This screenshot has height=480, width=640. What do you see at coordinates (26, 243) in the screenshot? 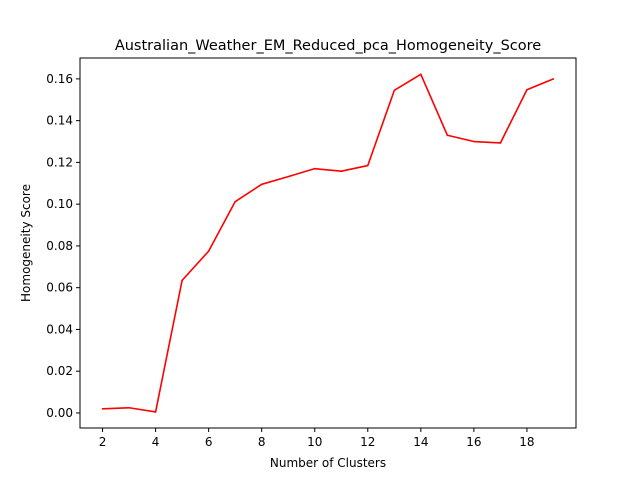
I see `y-axis-title: Homogeneity Score` at bounding box center [26, 243].